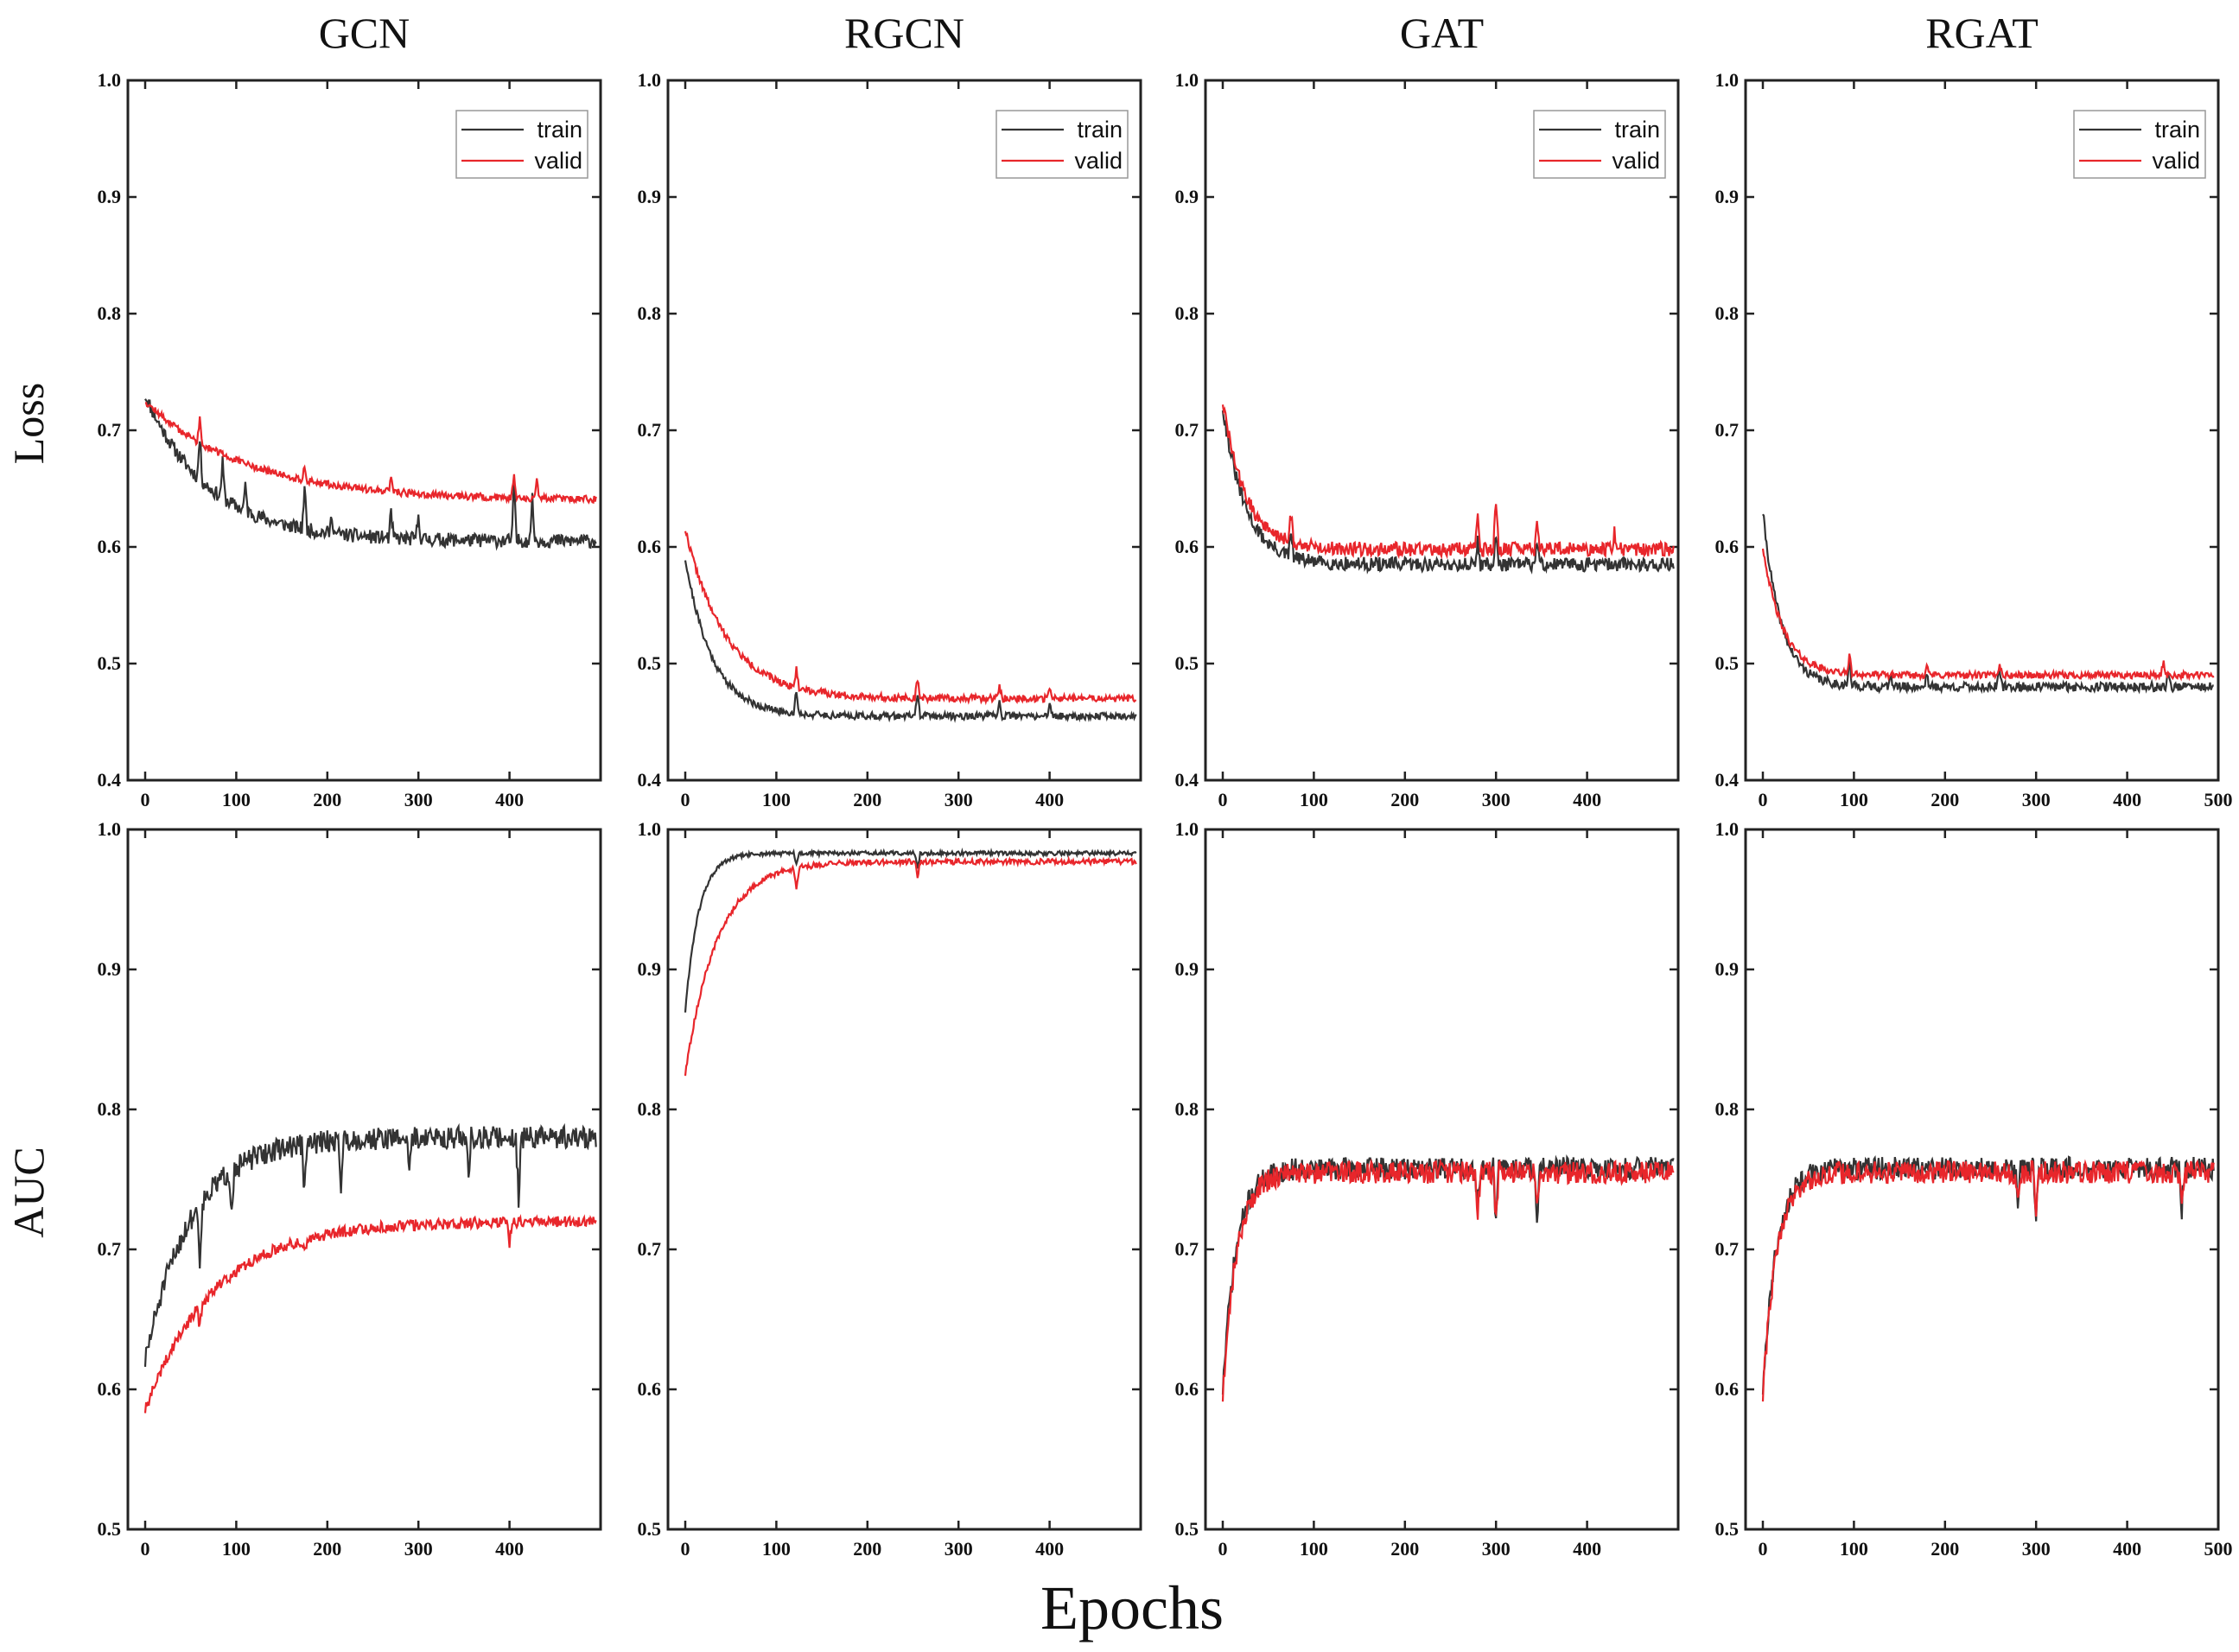 The height and width of the screenshot is (1652, 2239). I want to click on panel-auc-rgat: 0.5 0.6 0.7 0.8 0.9 1.0 0 100 200 300 400 500, so click(1974, 1189).